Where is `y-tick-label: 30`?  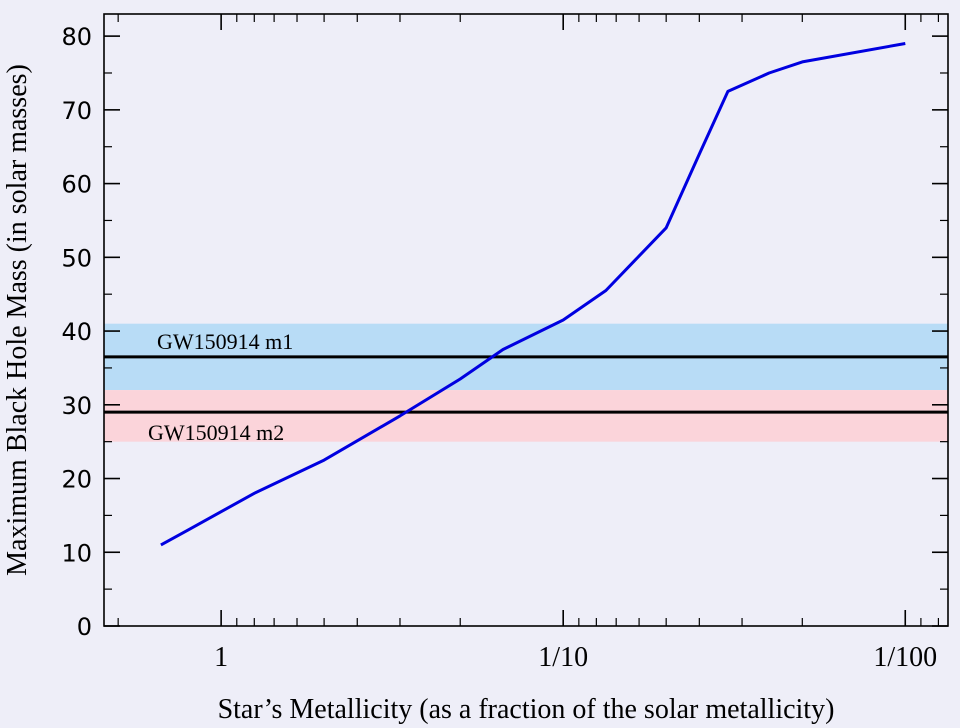 y-tick-label: 30 is located at coordinates (76, 406).